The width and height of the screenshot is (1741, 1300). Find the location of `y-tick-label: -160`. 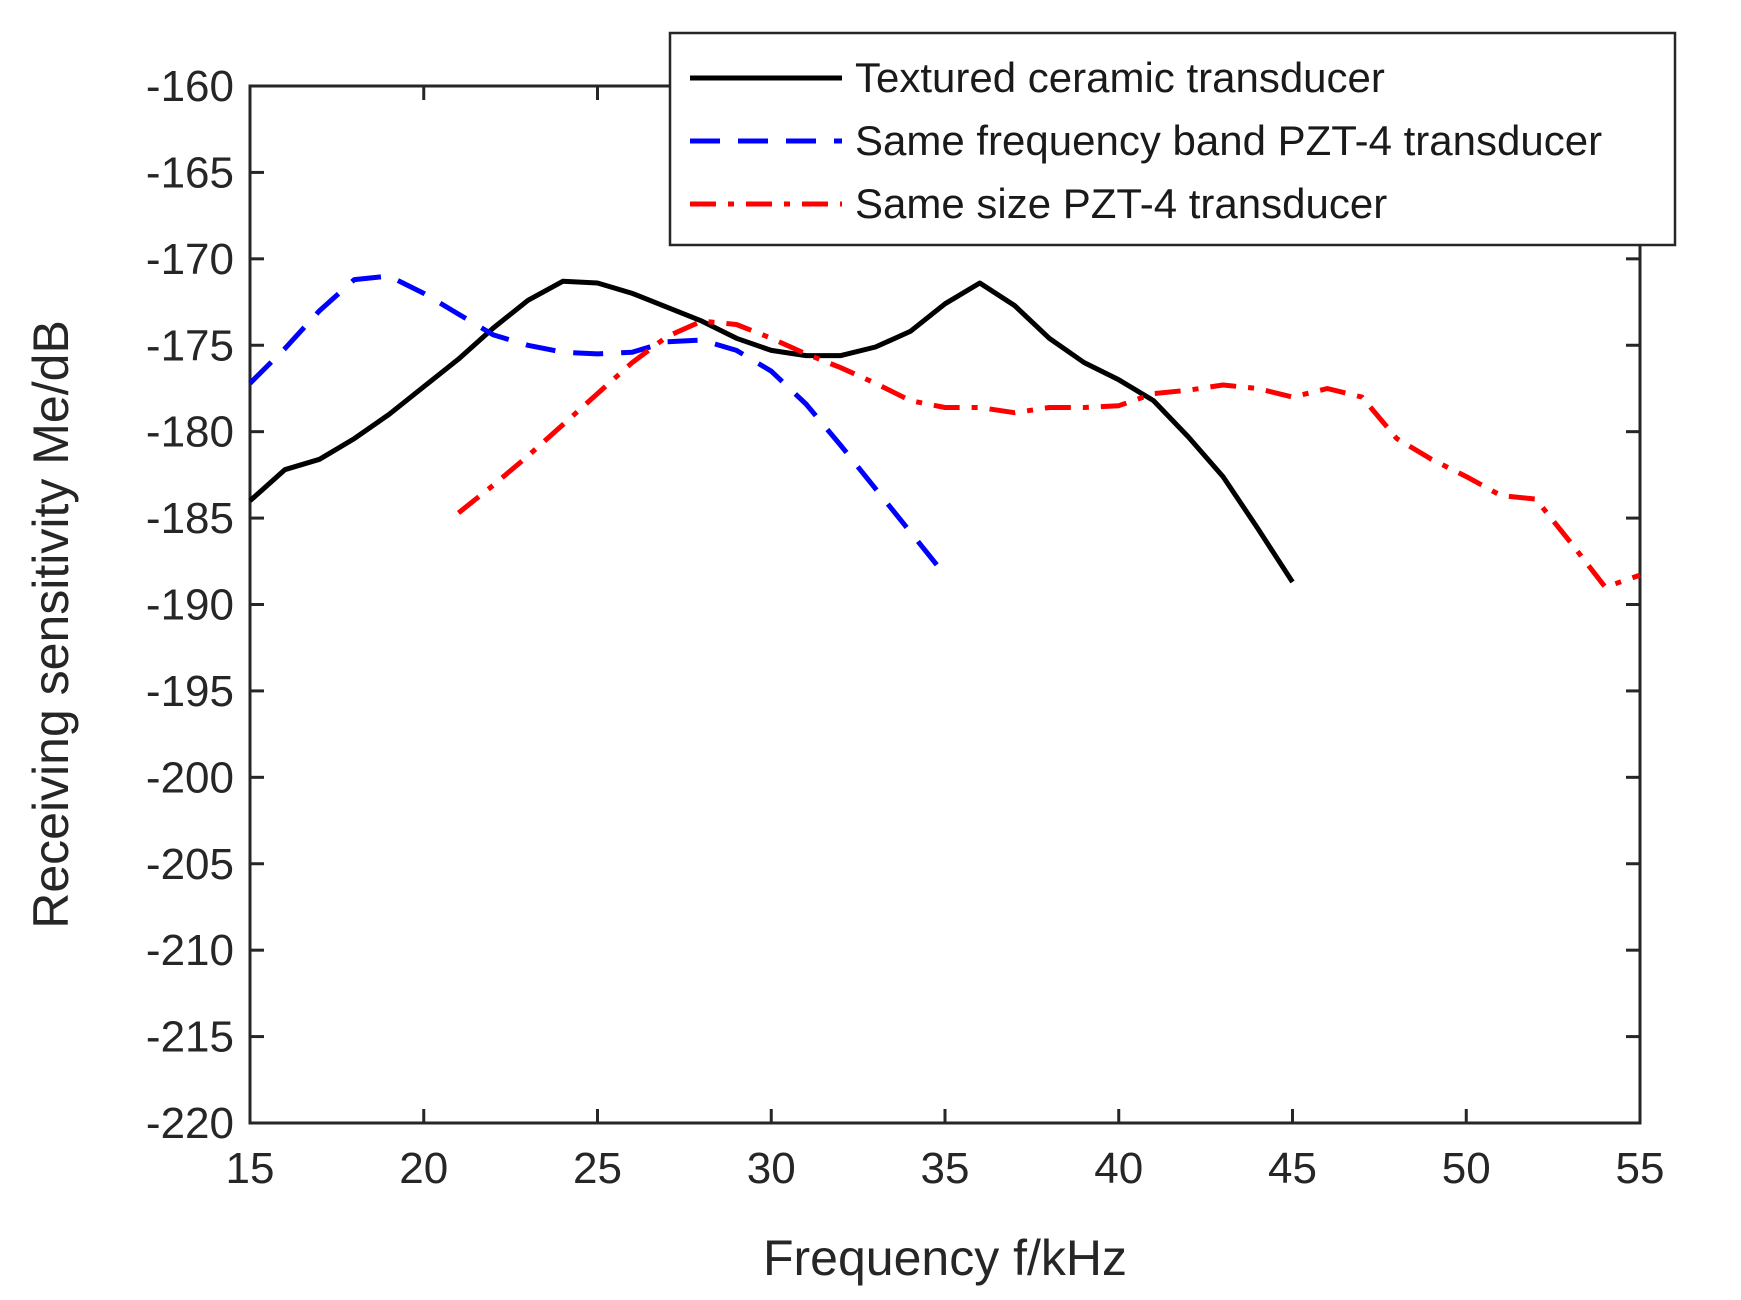

y-tick-label: -160 is located at coordinates (190, 86).